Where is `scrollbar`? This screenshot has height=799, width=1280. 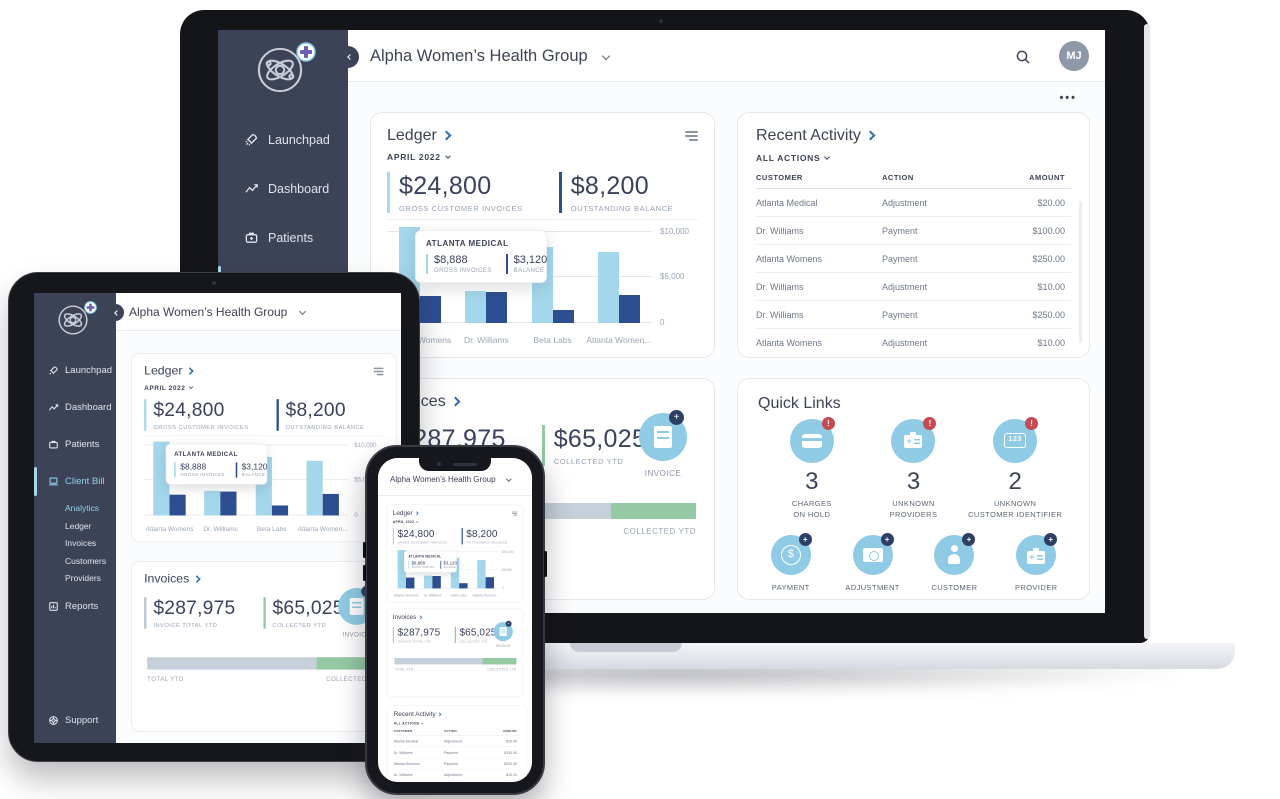
scrollbar is located at coordinates (1080, 272).